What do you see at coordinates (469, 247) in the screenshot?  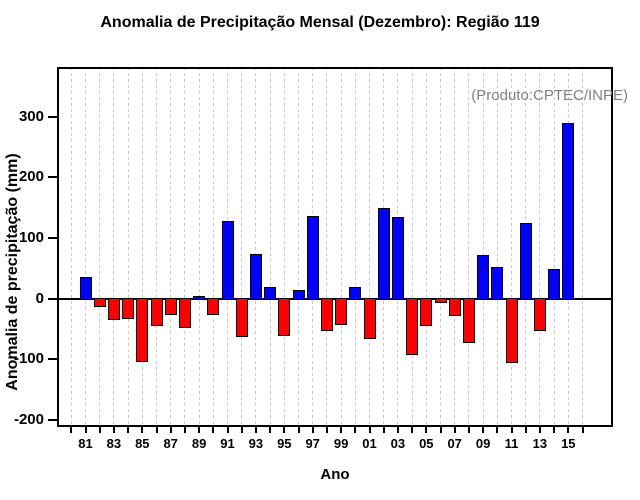 I see `gridline-year-2008` at bounding box center [469, 247].